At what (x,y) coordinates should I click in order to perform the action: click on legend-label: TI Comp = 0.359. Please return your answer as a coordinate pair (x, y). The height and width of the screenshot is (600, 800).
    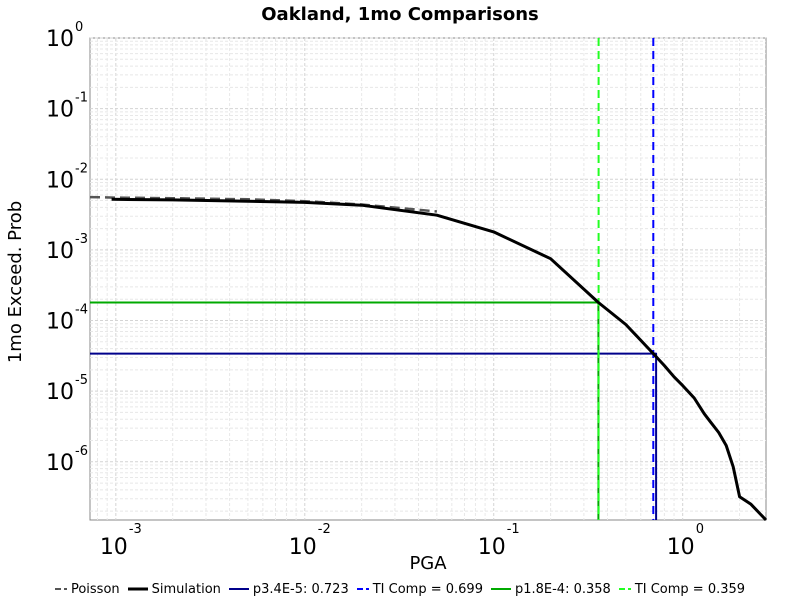
    Looking at the image, I should click on (690, 589).